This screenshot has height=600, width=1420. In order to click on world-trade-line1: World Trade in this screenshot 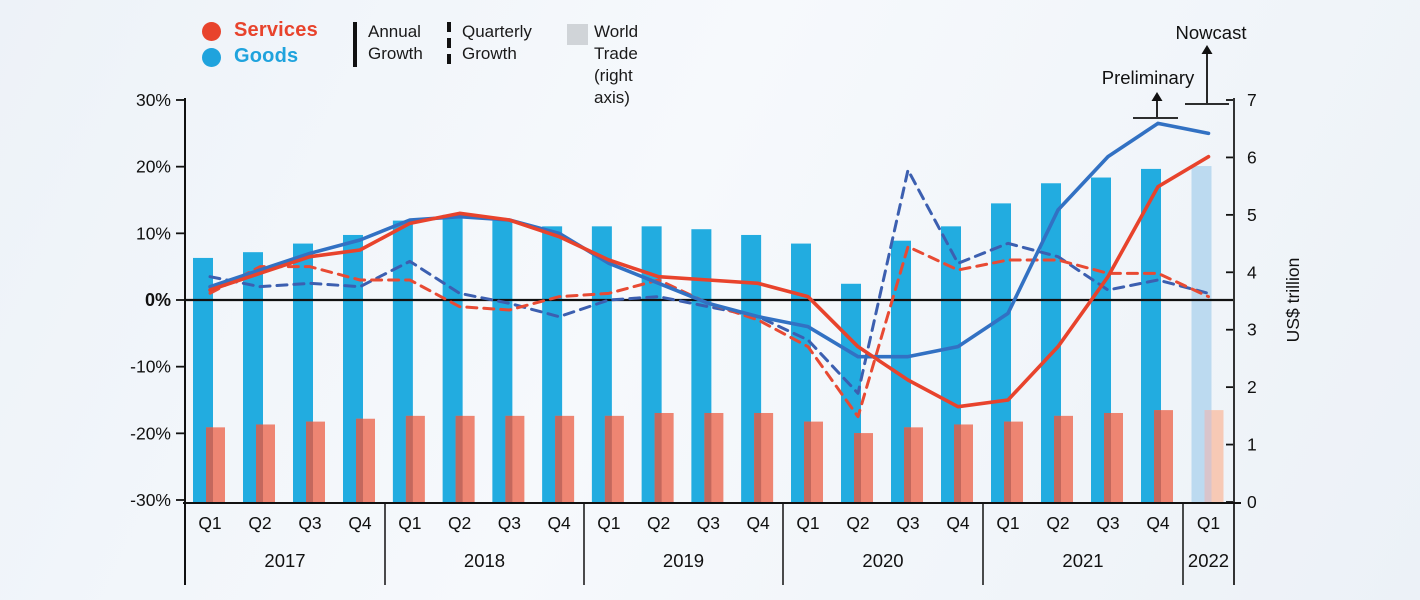, I will do `click(616, 42)`.